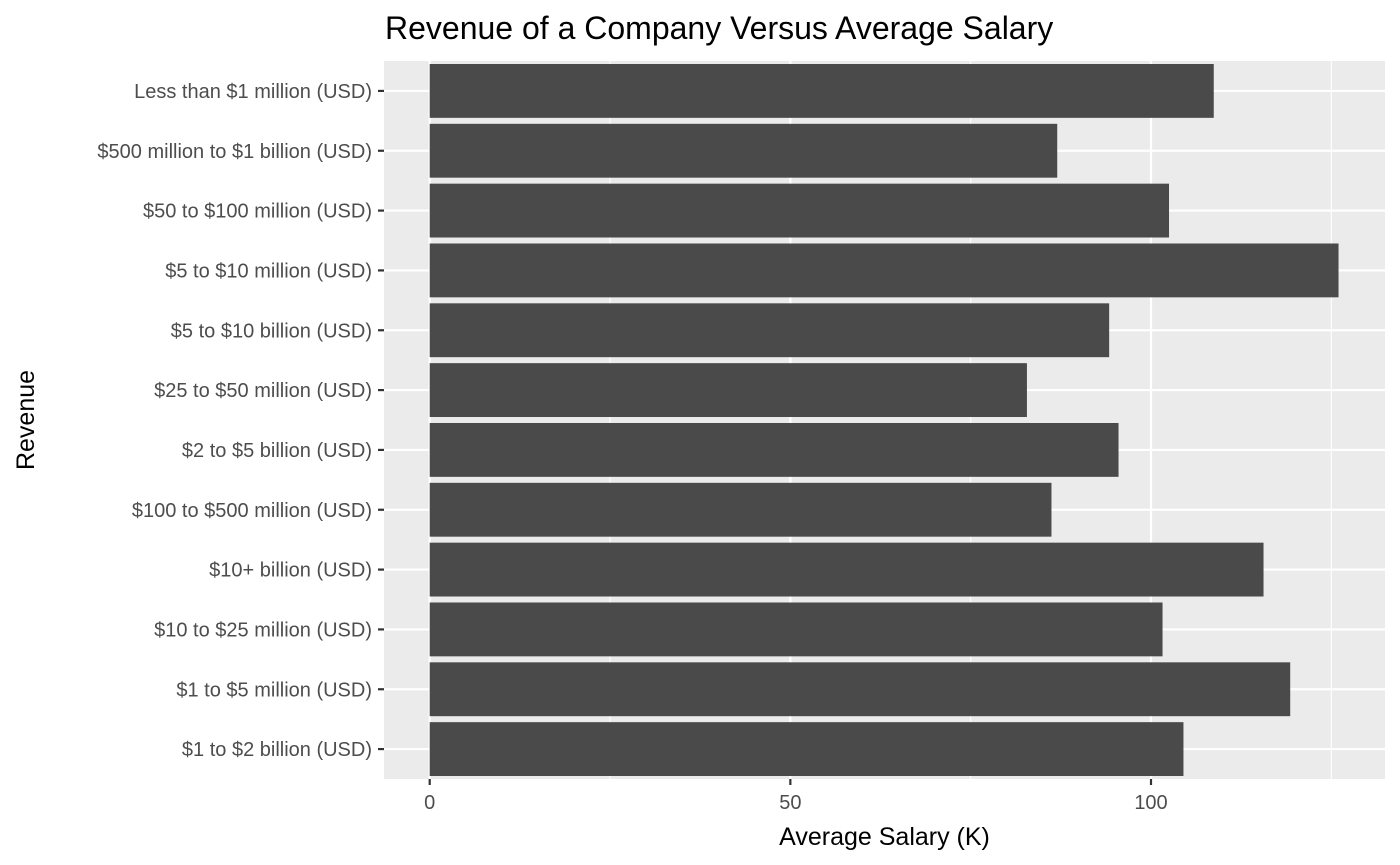  I want to click on y-tick-label: Less than $1 million (USD), so click(253, 92).